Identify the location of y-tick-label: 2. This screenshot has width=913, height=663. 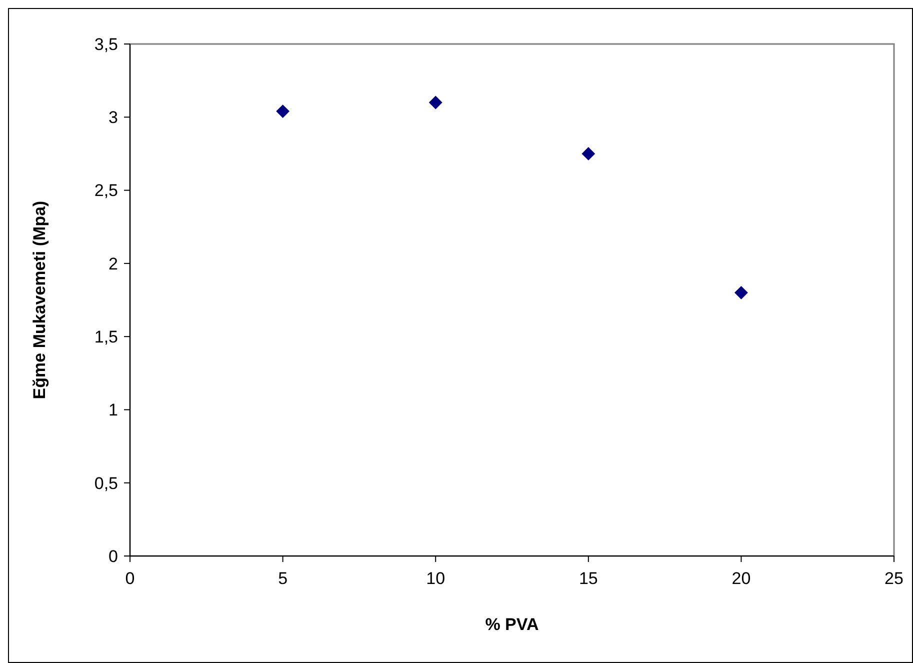
(113, 264).